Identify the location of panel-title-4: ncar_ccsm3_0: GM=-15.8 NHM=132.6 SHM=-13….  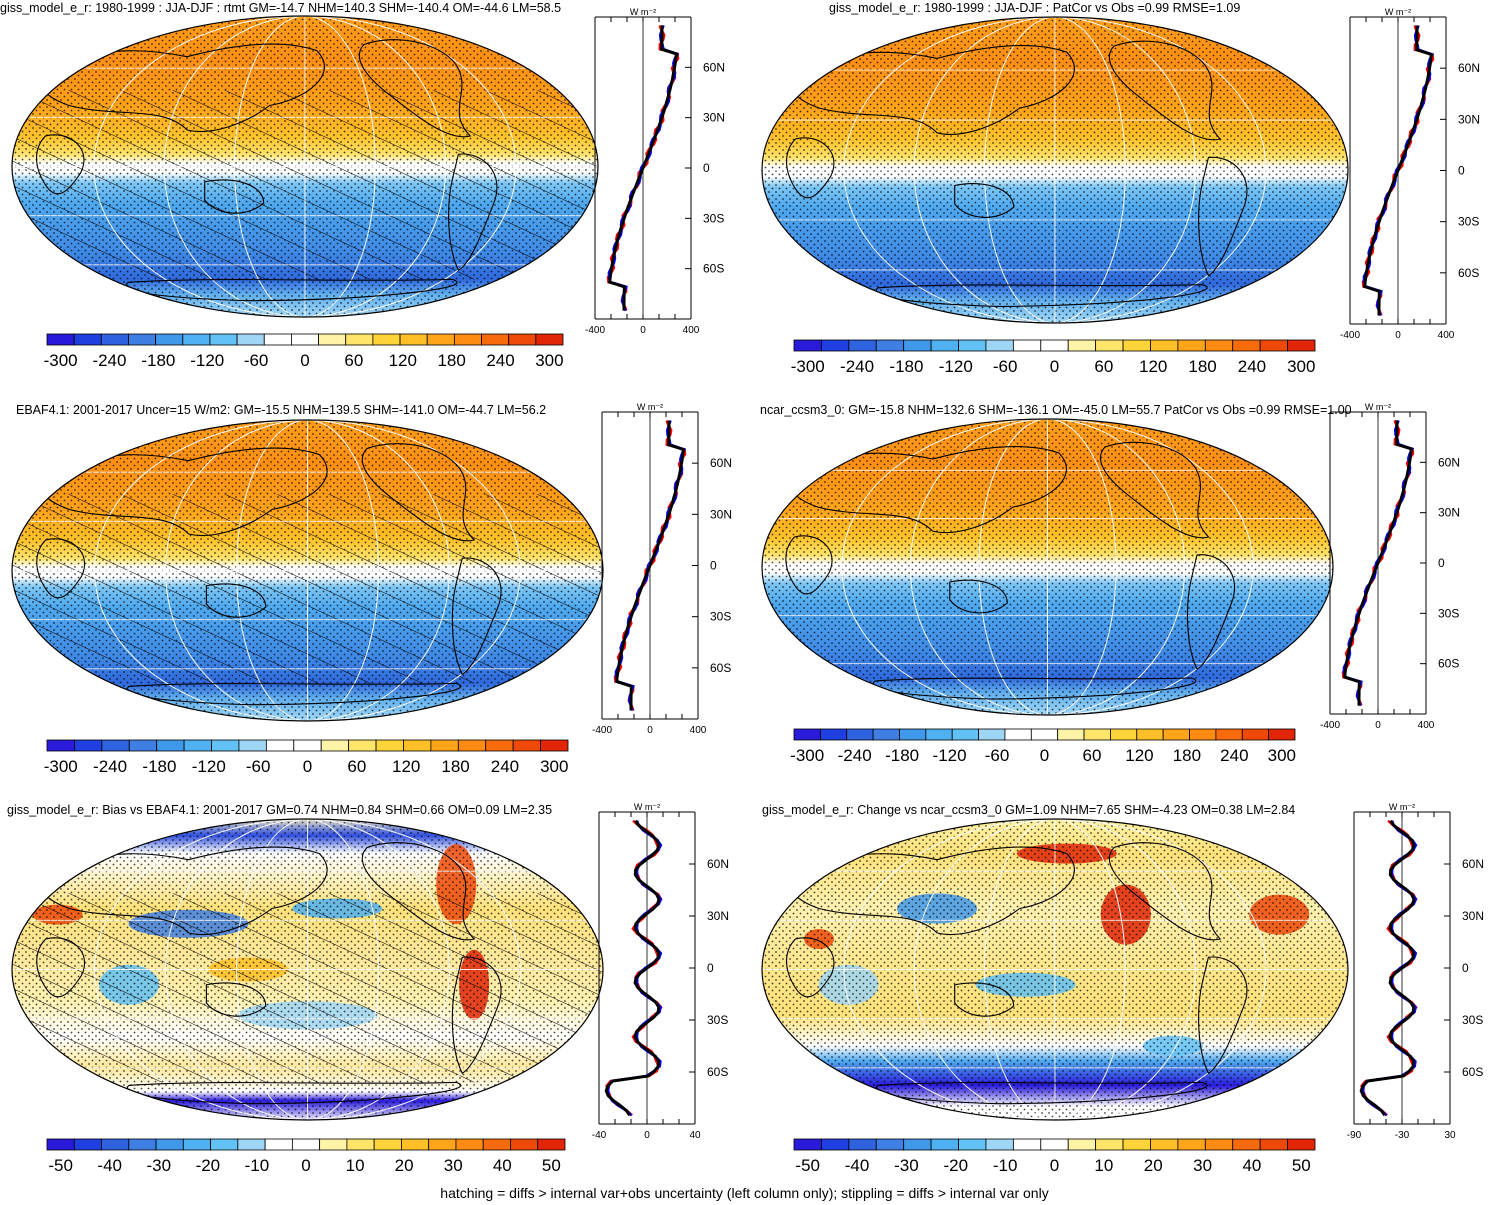
(1056, 410).